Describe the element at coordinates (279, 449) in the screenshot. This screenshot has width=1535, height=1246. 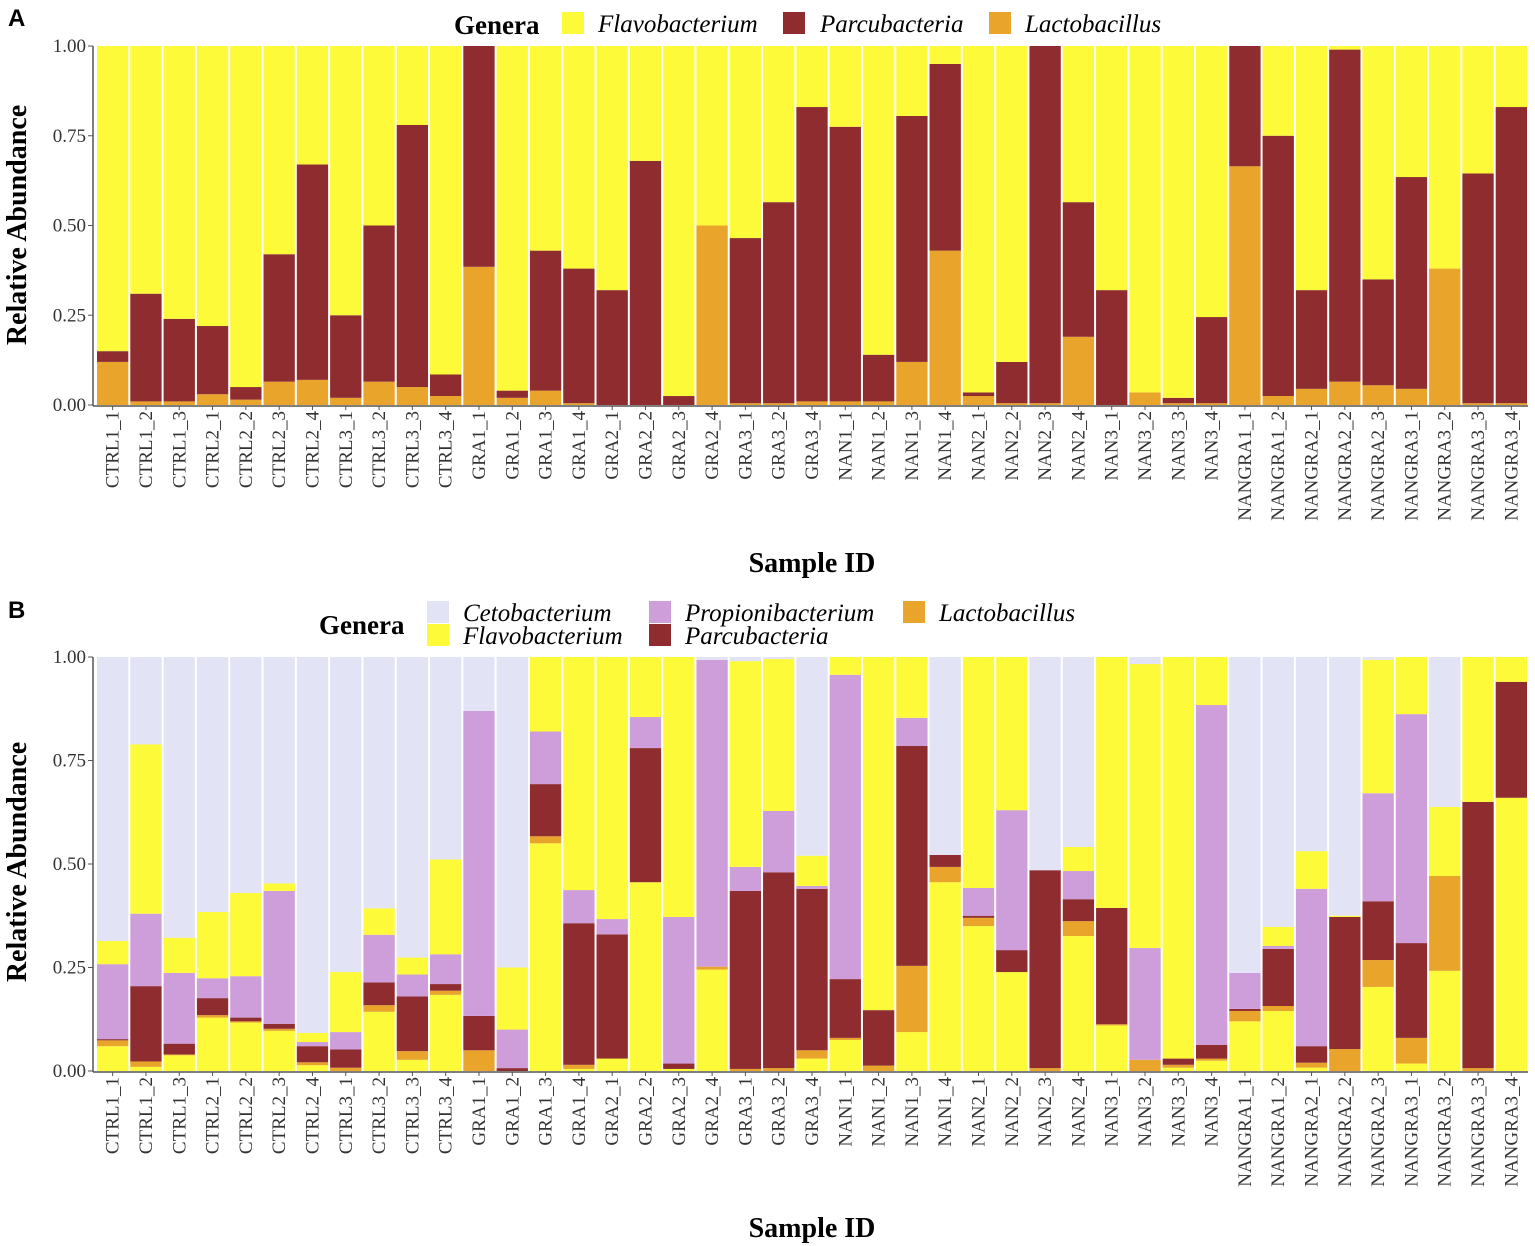
I see `x-tick-label: CTRL2_3` at that location.